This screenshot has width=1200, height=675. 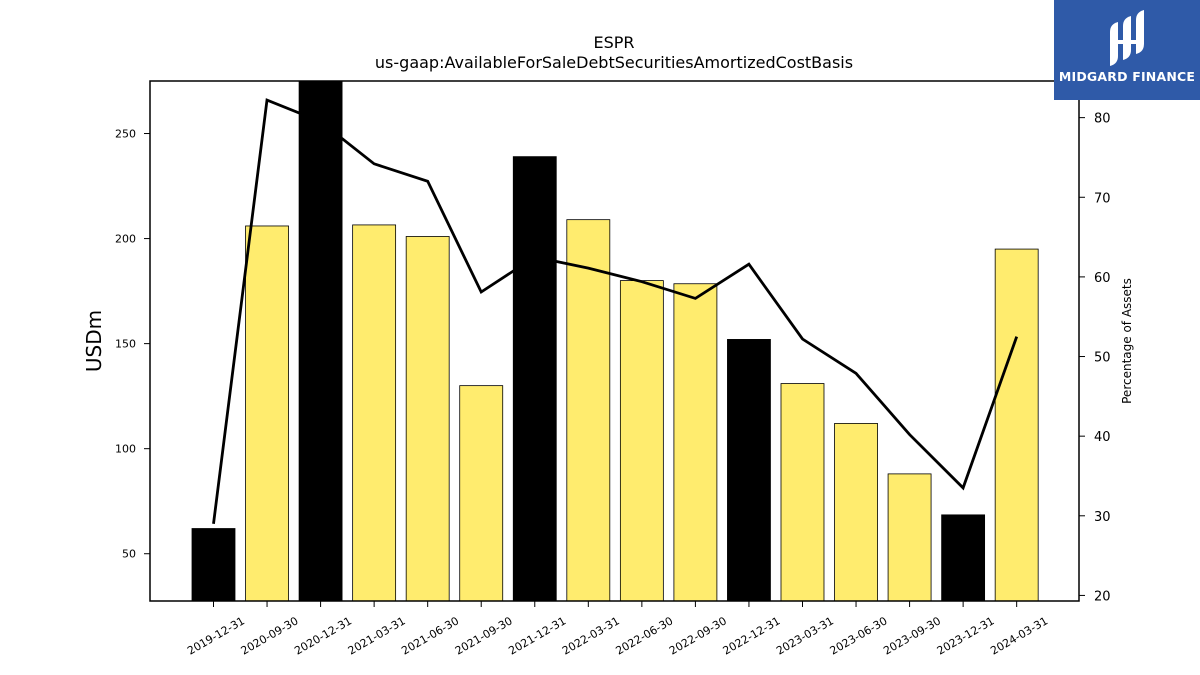 I want to click on right-axis: 20 30 40 50 60 70 80, so click(x=1095, y=358).